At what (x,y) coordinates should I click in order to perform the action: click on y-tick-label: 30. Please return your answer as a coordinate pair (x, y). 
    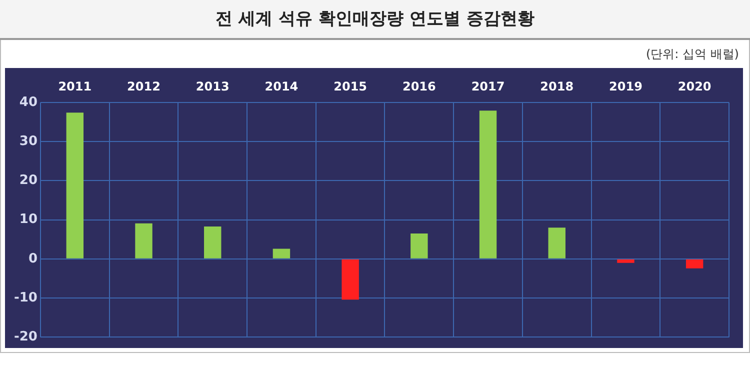
    Looking at the image, I should click on (28, 141).